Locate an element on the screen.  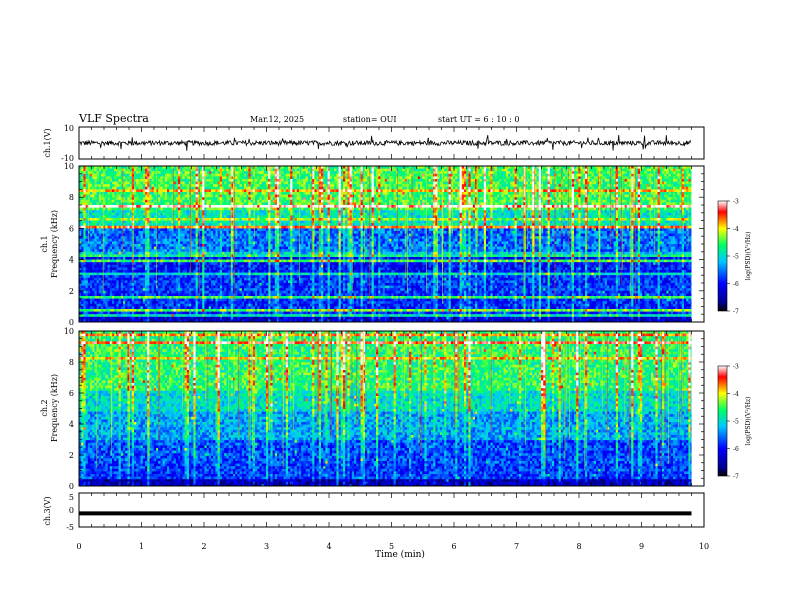
ch2-spectrogram-ylabel-channel: ch.2 is located at coordinates (44, 407).